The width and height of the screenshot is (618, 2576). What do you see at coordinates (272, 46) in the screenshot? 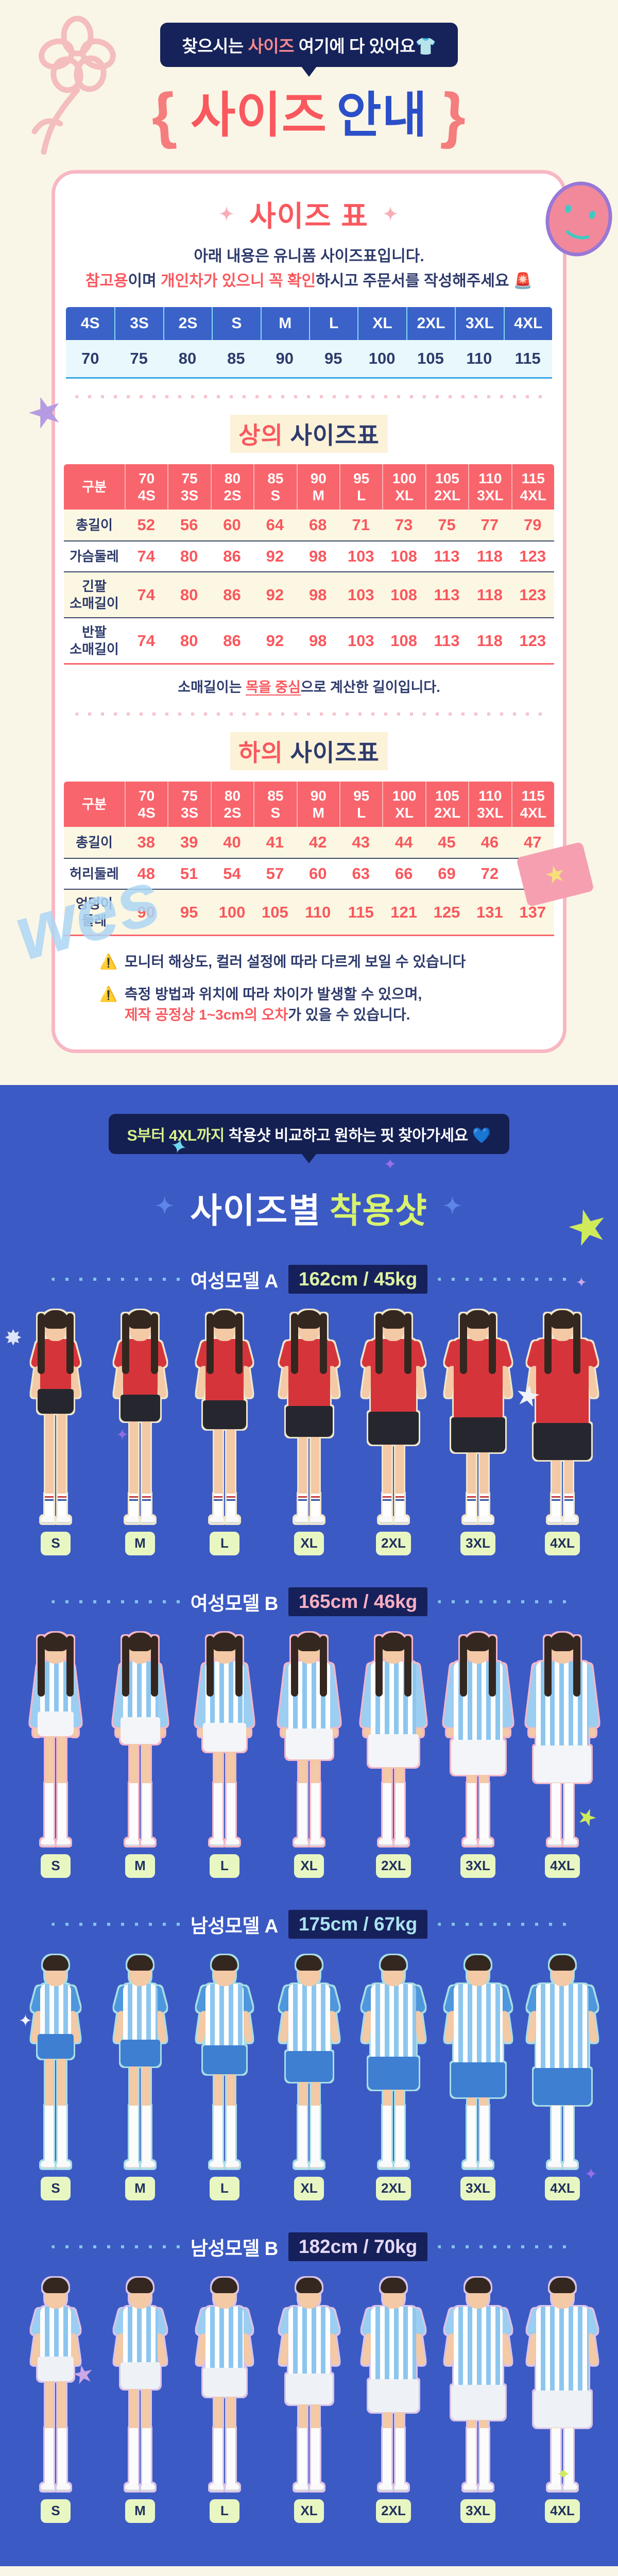
I see `text-segment: 사이즈` at bounding box center [272, 46].